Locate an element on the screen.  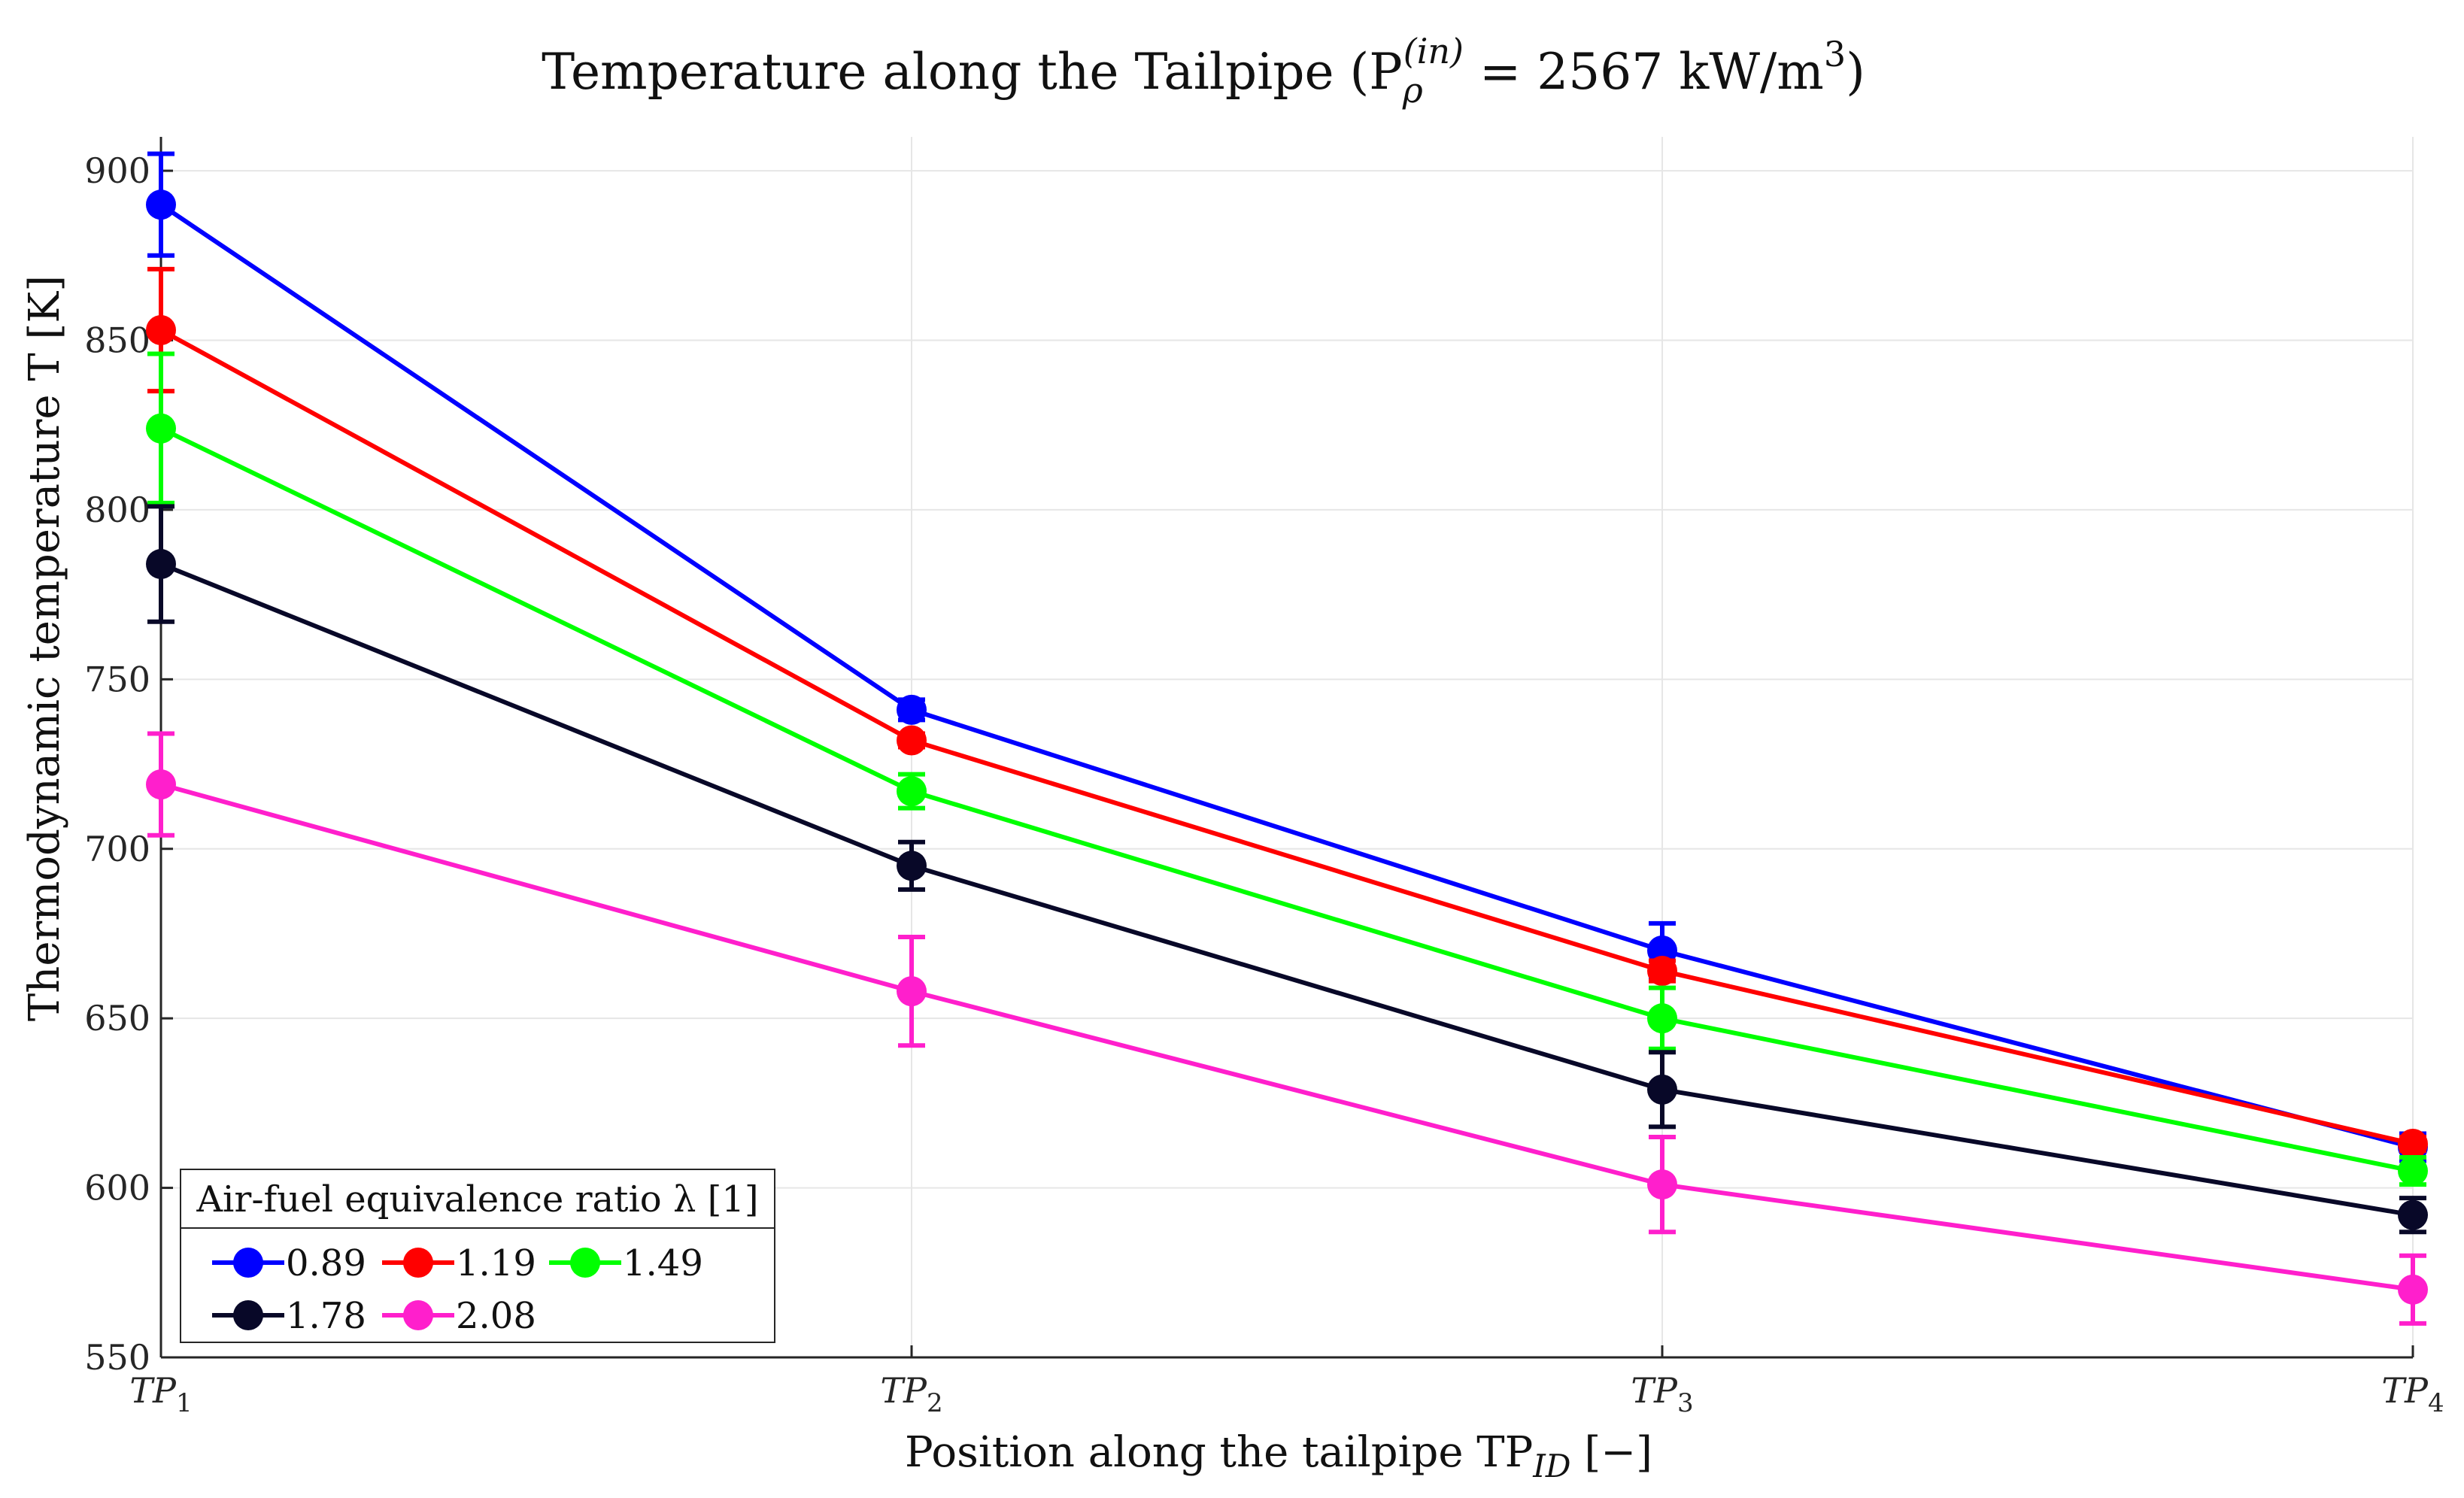
legend-item-1.49: 1.49 is located at coordinates (626, 1263).